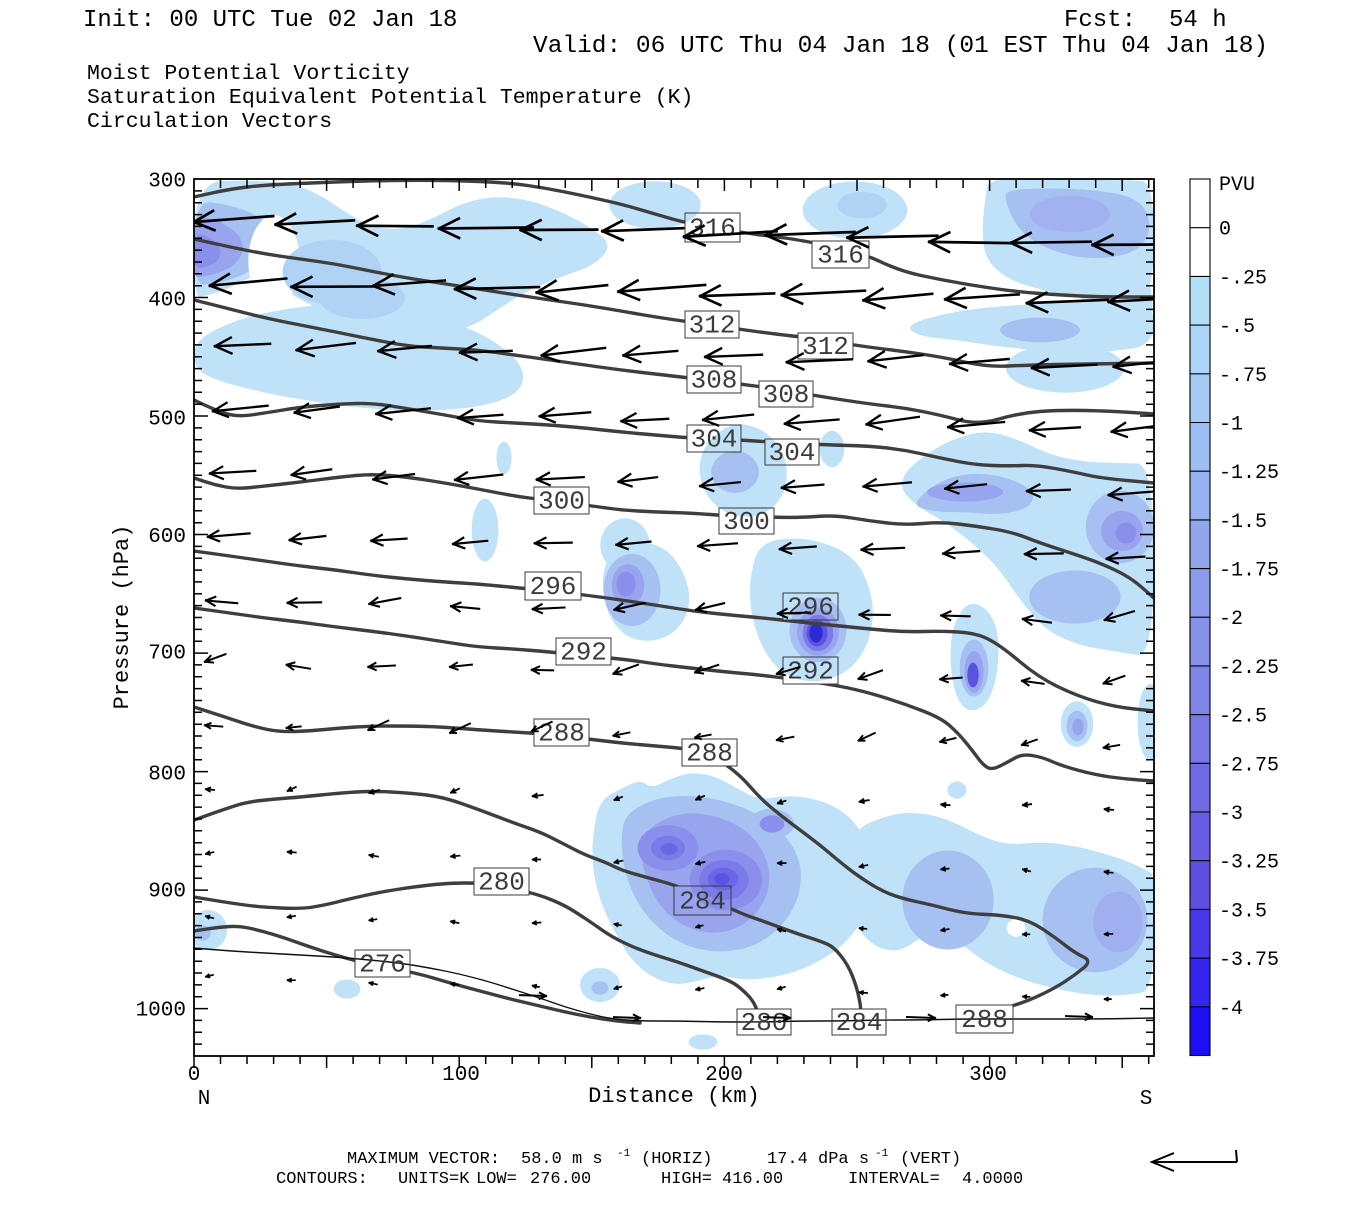 This screenshot has width=1350, height=1205. I want to click on svg-text: PVU, so click(1237, 185).